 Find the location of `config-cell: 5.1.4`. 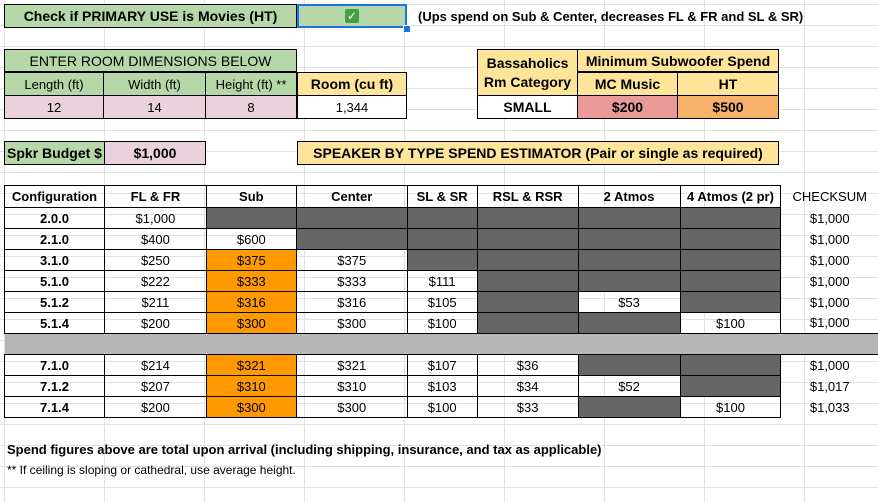

config-cell: 5.1.4 is located at coordinates (54, 323).